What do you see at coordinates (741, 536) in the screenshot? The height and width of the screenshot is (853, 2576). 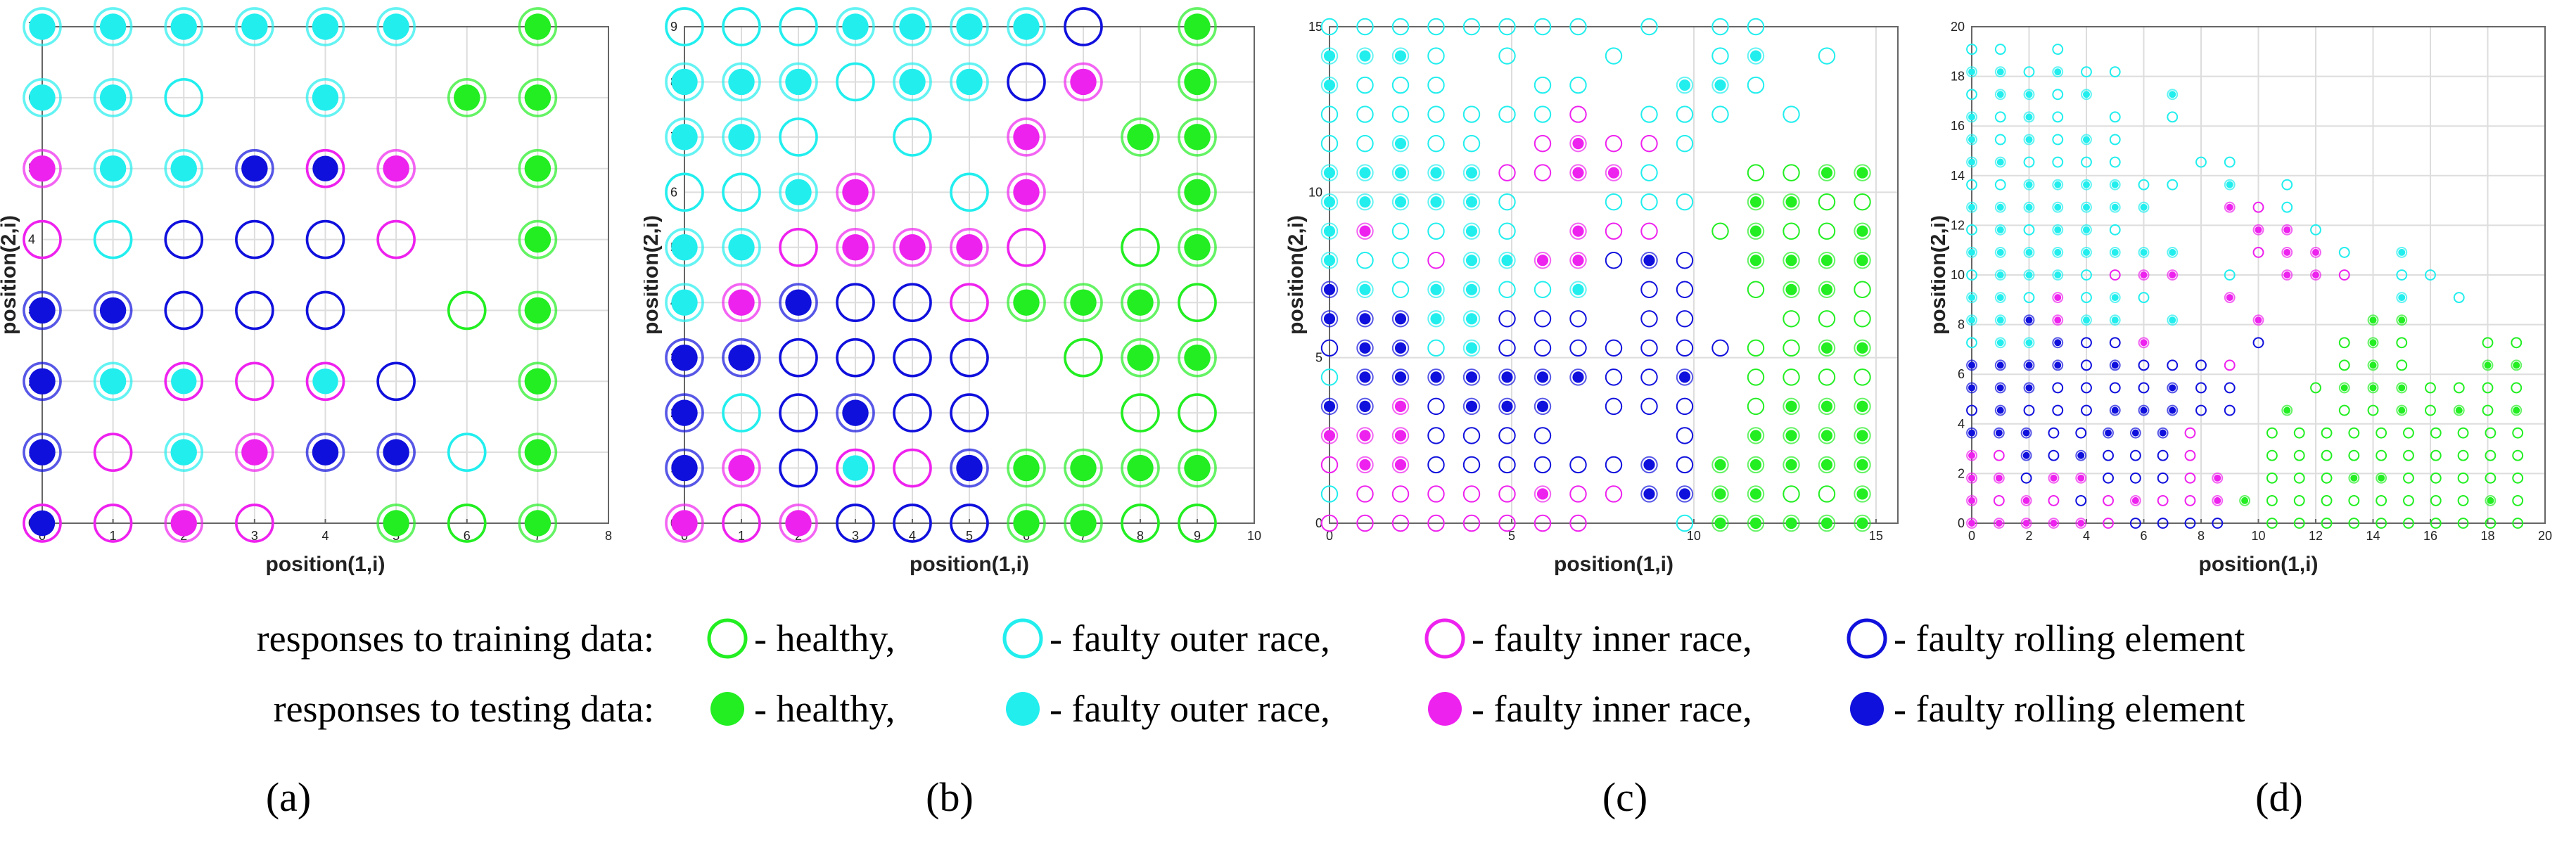 I see `x-tick-label: 1` at bounding box center [741, 536].